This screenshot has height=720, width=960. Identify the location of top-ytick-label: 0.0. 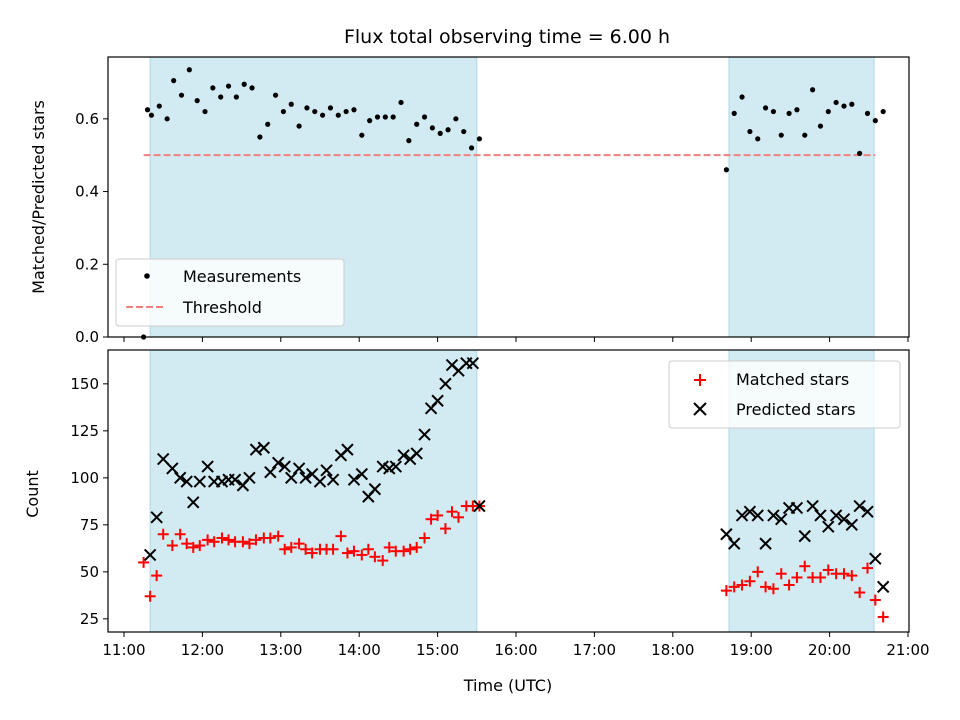
(87, 337).